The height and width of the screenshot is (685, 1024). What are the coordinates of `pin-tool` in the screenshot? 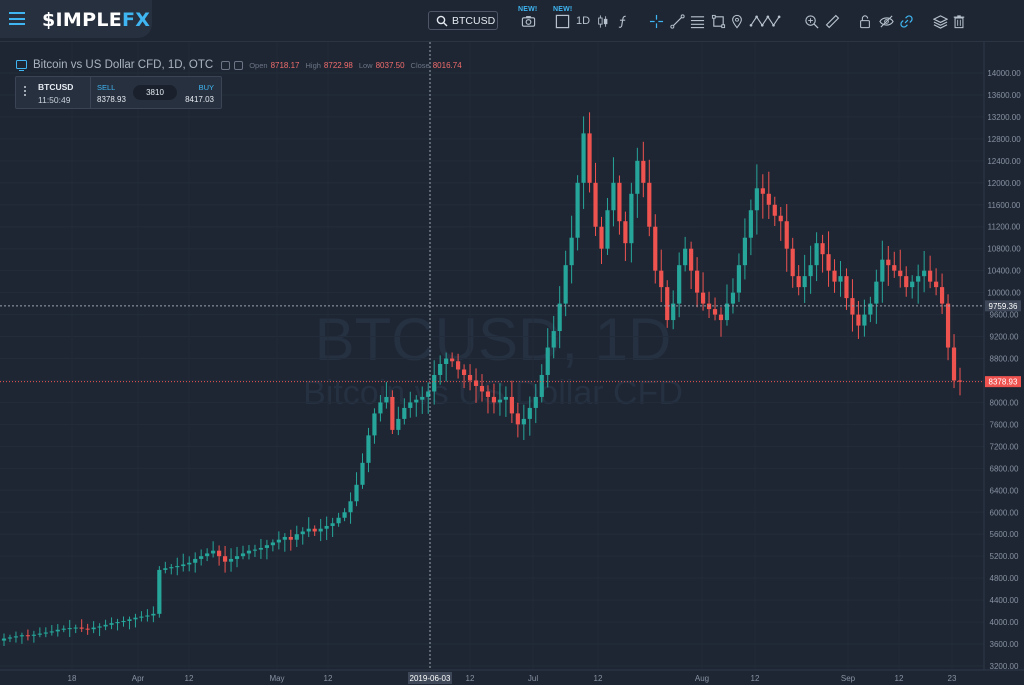 It's located at (737, 21).